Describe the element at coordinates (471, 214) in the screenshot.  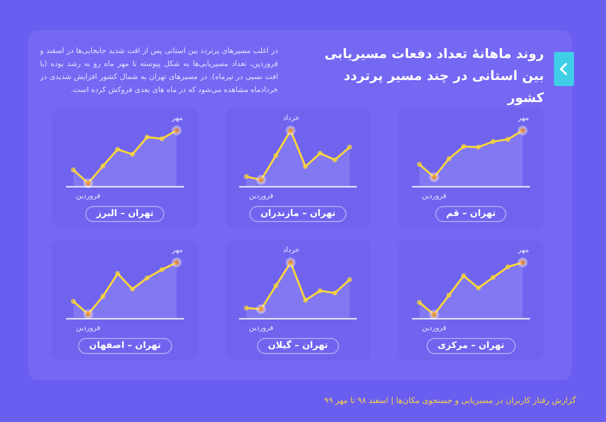
I see `text: تهران – قم` at that location.